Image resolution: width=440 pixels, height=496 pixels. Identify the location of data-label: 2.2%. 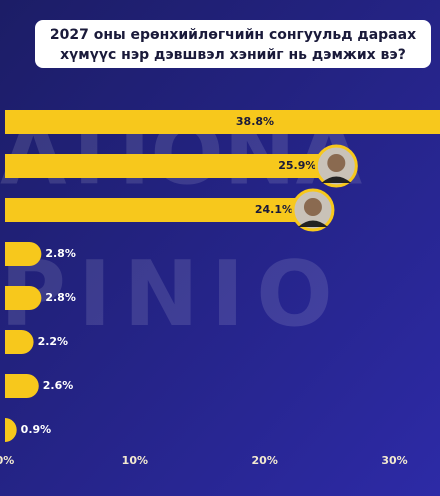
(53, 341).